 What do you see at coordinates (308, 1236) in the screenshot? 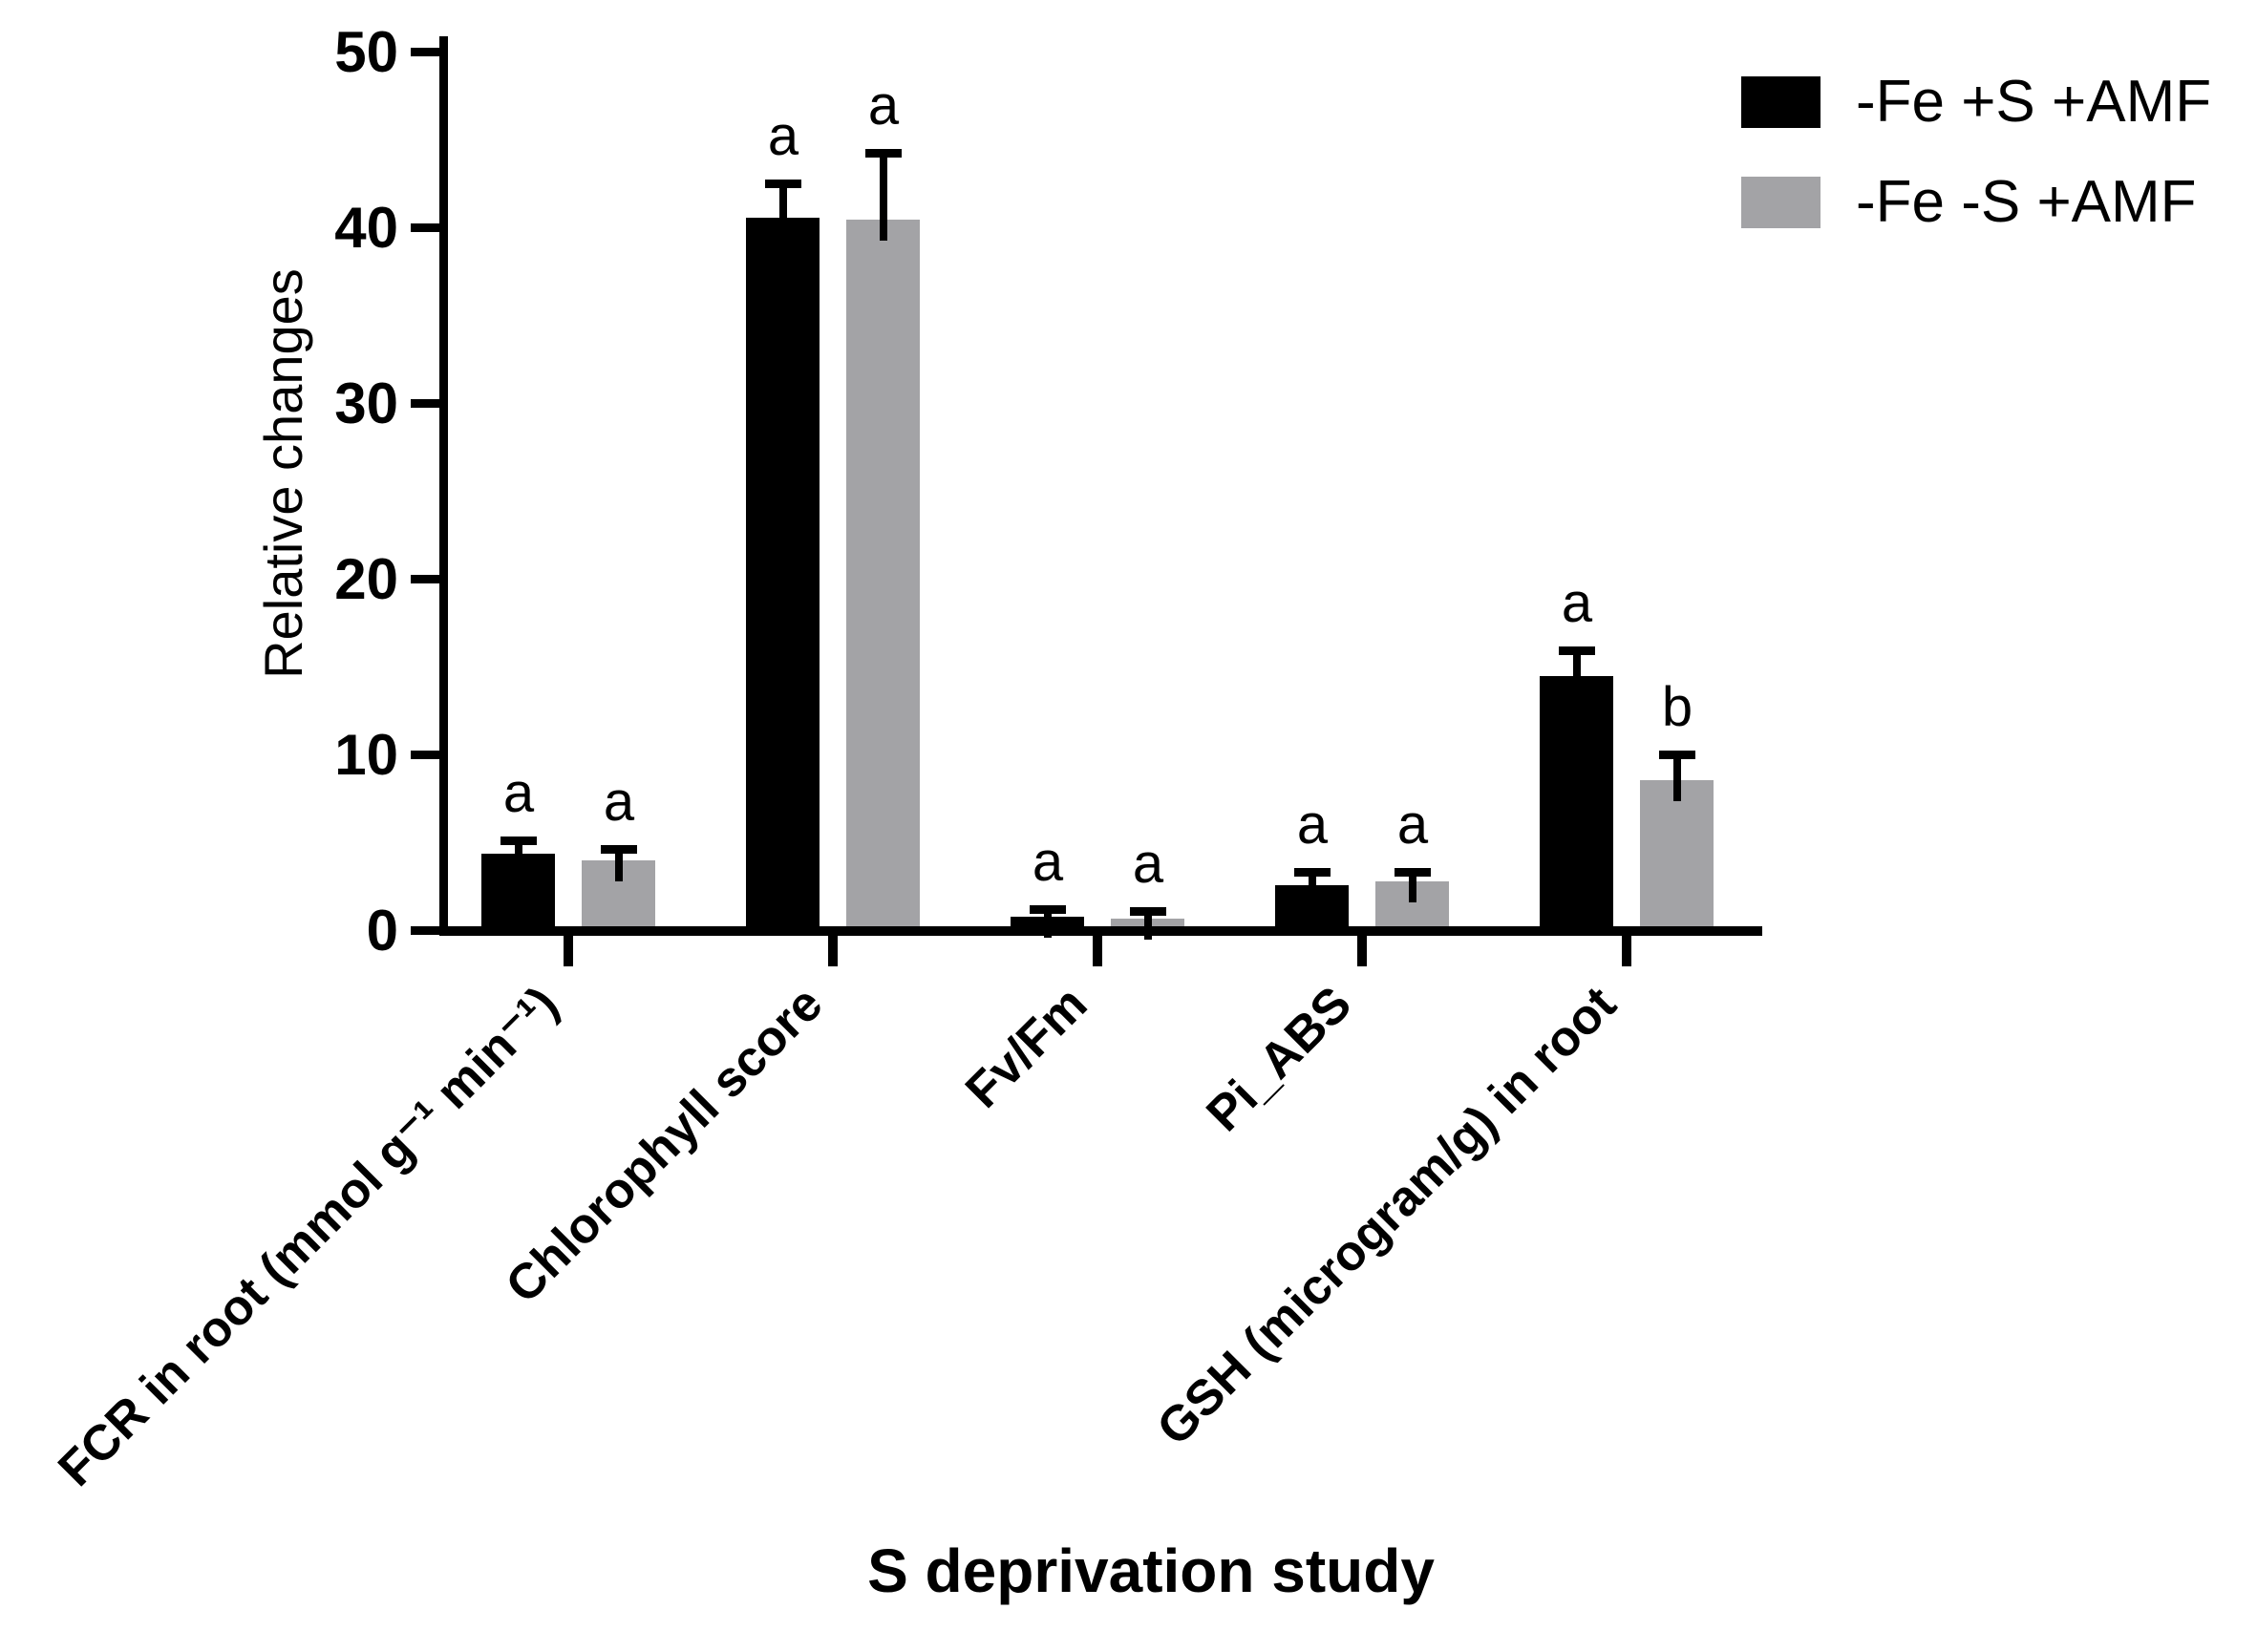
I see `category-label: FCR in root (mmol g⁻¹ min⁻¹)` at bounding box center [308, 1236].